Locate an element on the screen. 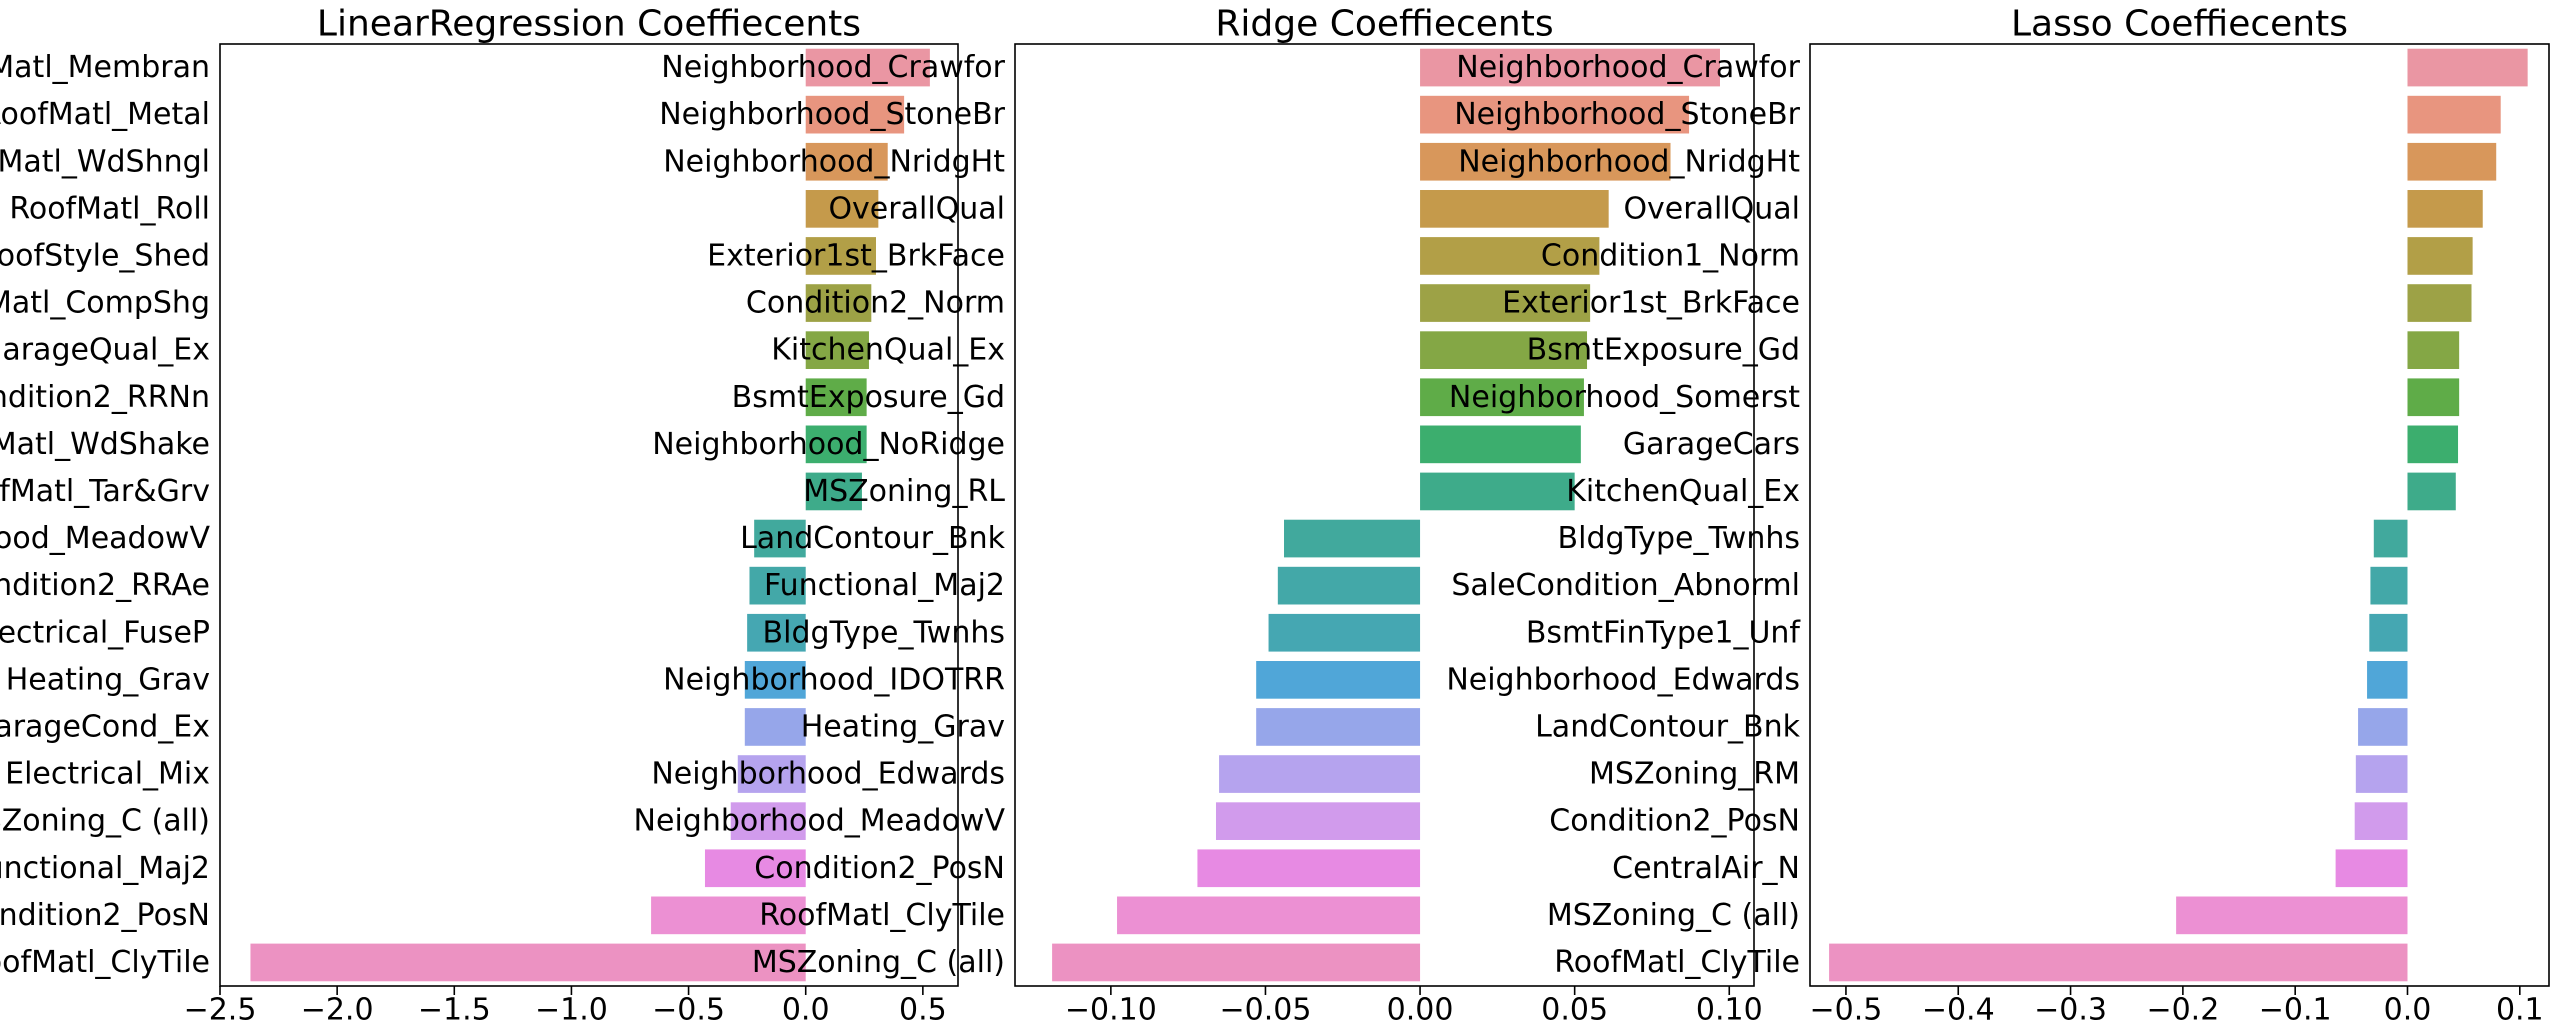 Image resolution: width=2557 pixels, height=1034 pixels. category-label: Neighborhood_NridgHt is located at coordinates (1629, 161).